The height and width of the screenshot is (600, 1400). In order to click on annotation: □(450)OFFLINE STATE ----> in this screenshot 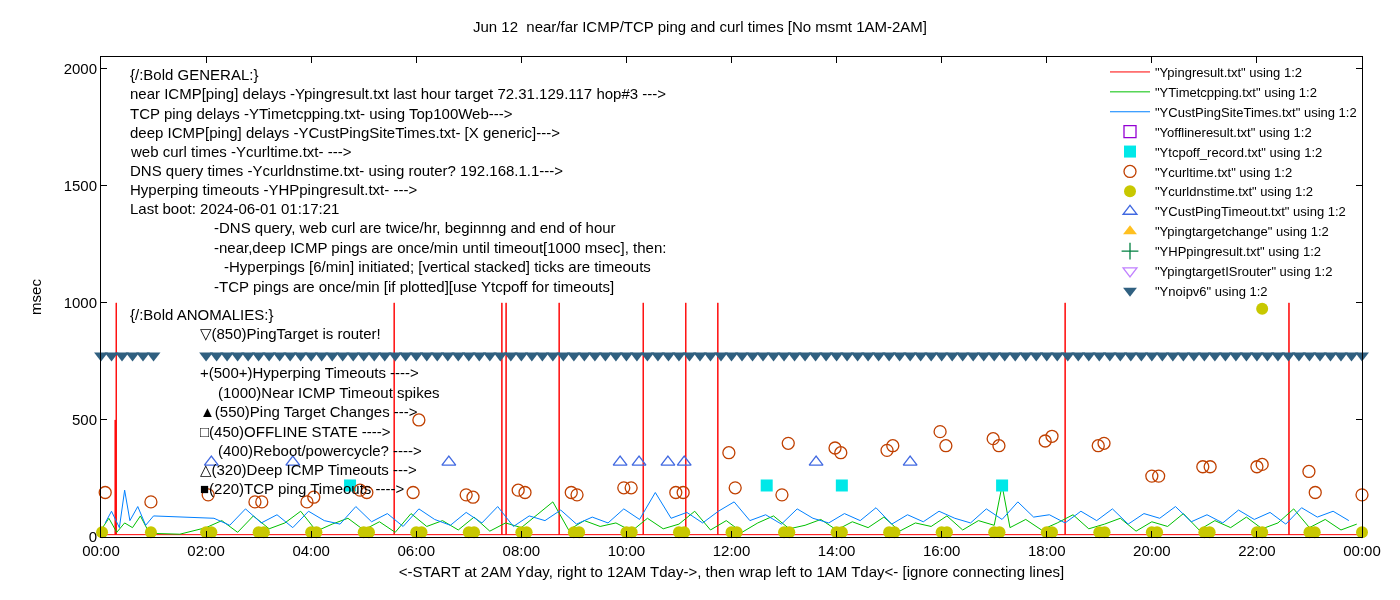, I will do `click(295, 431)`.